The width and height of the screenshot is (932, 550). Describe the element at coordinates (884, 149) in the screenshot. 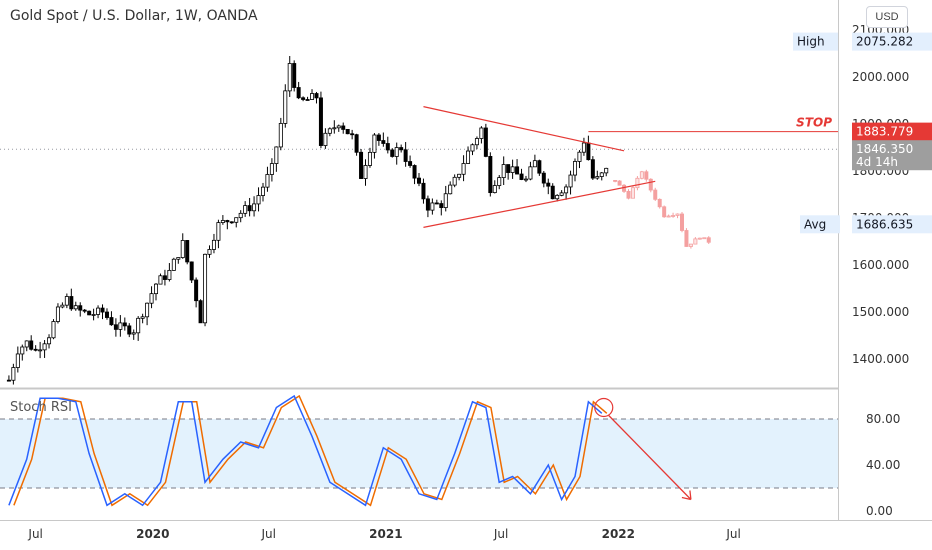

I see `last-price-text: 1846.350` at that location.